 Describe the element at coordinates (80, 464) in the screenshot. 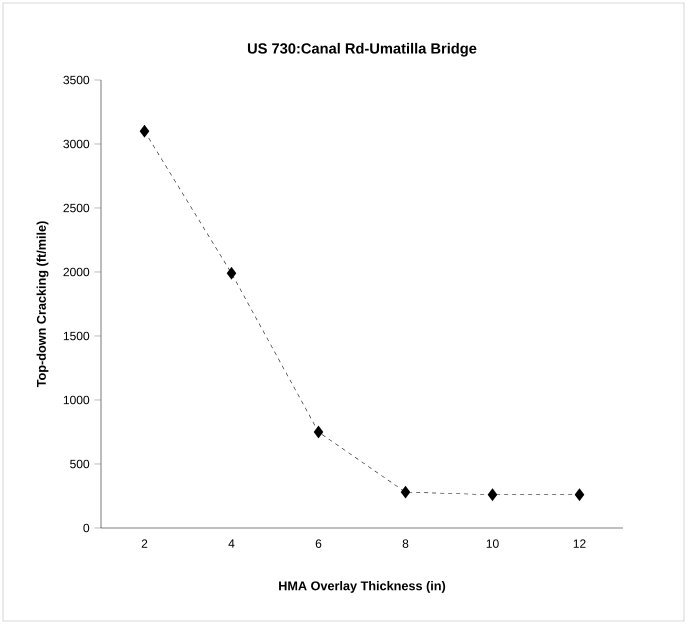

I see `y-tick-label: 500` at that location.